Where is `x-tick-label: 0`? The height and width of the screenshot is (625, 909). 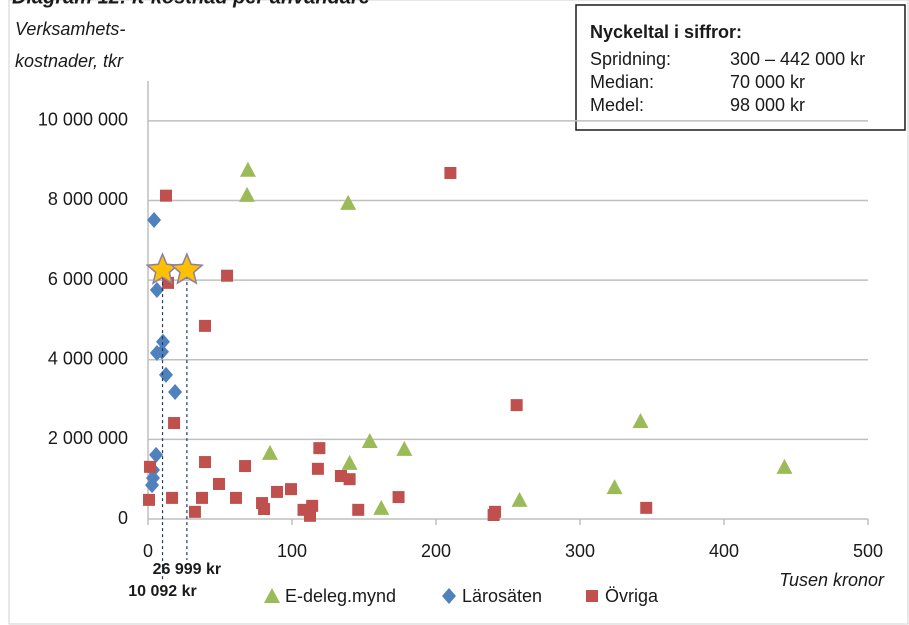 x-tick-label: 0 is located at coordinates (148, 551).